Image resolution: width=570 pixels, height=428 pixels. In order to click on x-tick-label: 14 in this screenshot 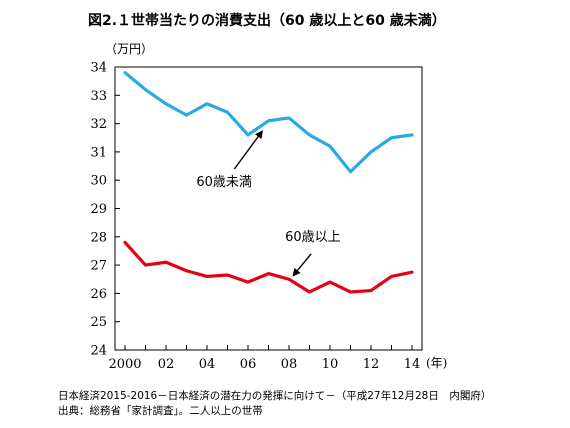, I will do `click(412, 364)`.